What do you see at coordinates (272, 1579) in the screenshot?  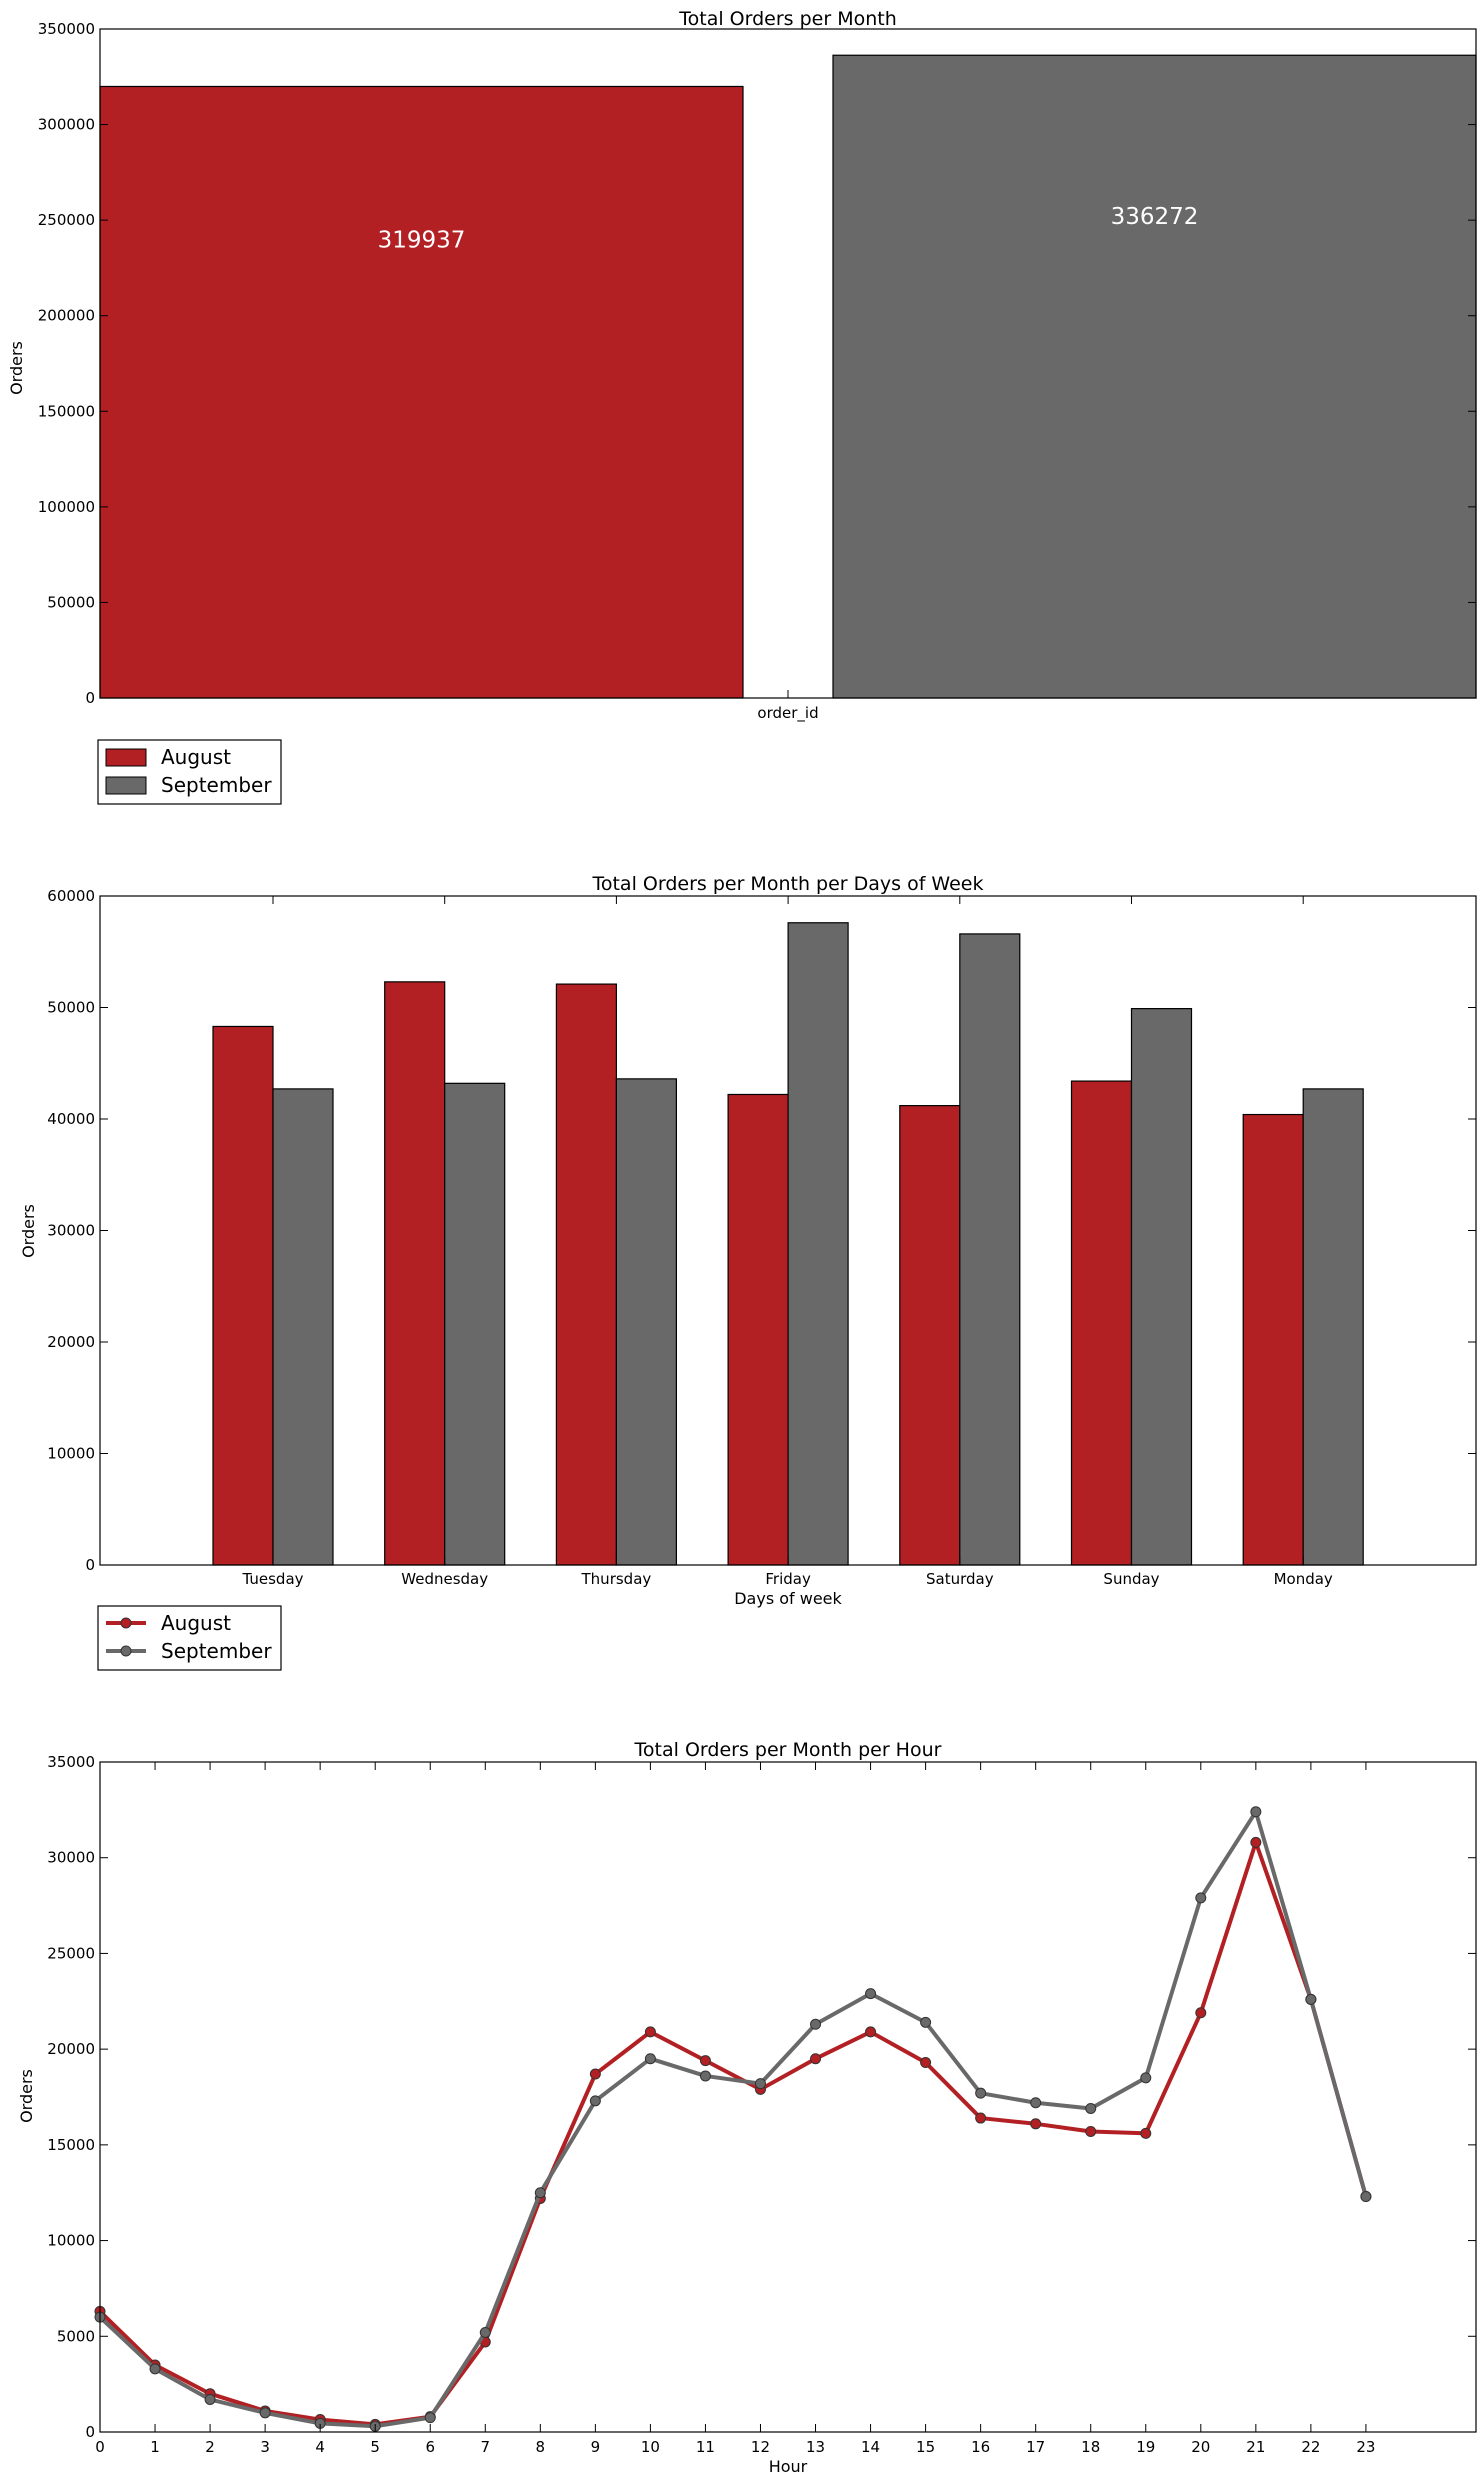 I see `chart2-x-tick-label-tuesday: Tuesday` at bounding box center [272, 1579].